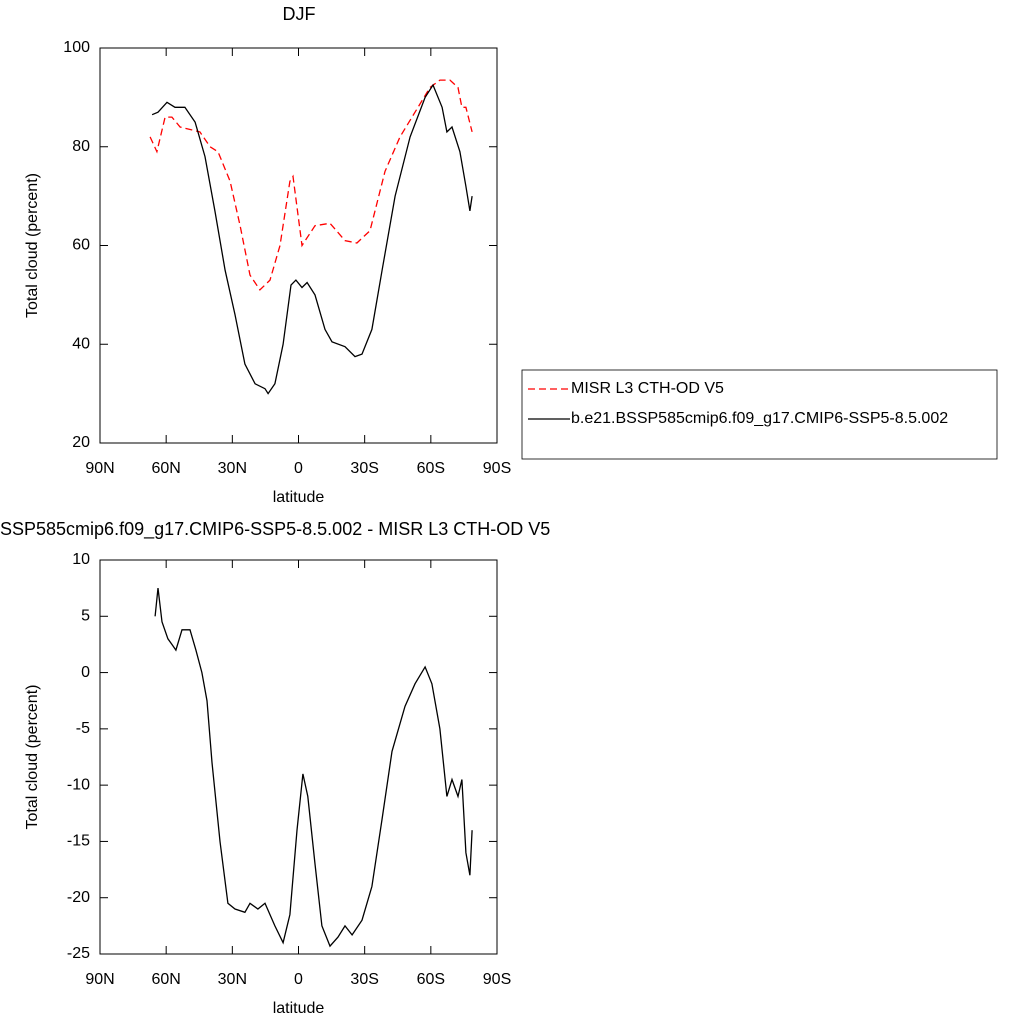  Describe the element at coordinates (83, 728) in the screenshot. I see `y-tick-label: -5` at that location.